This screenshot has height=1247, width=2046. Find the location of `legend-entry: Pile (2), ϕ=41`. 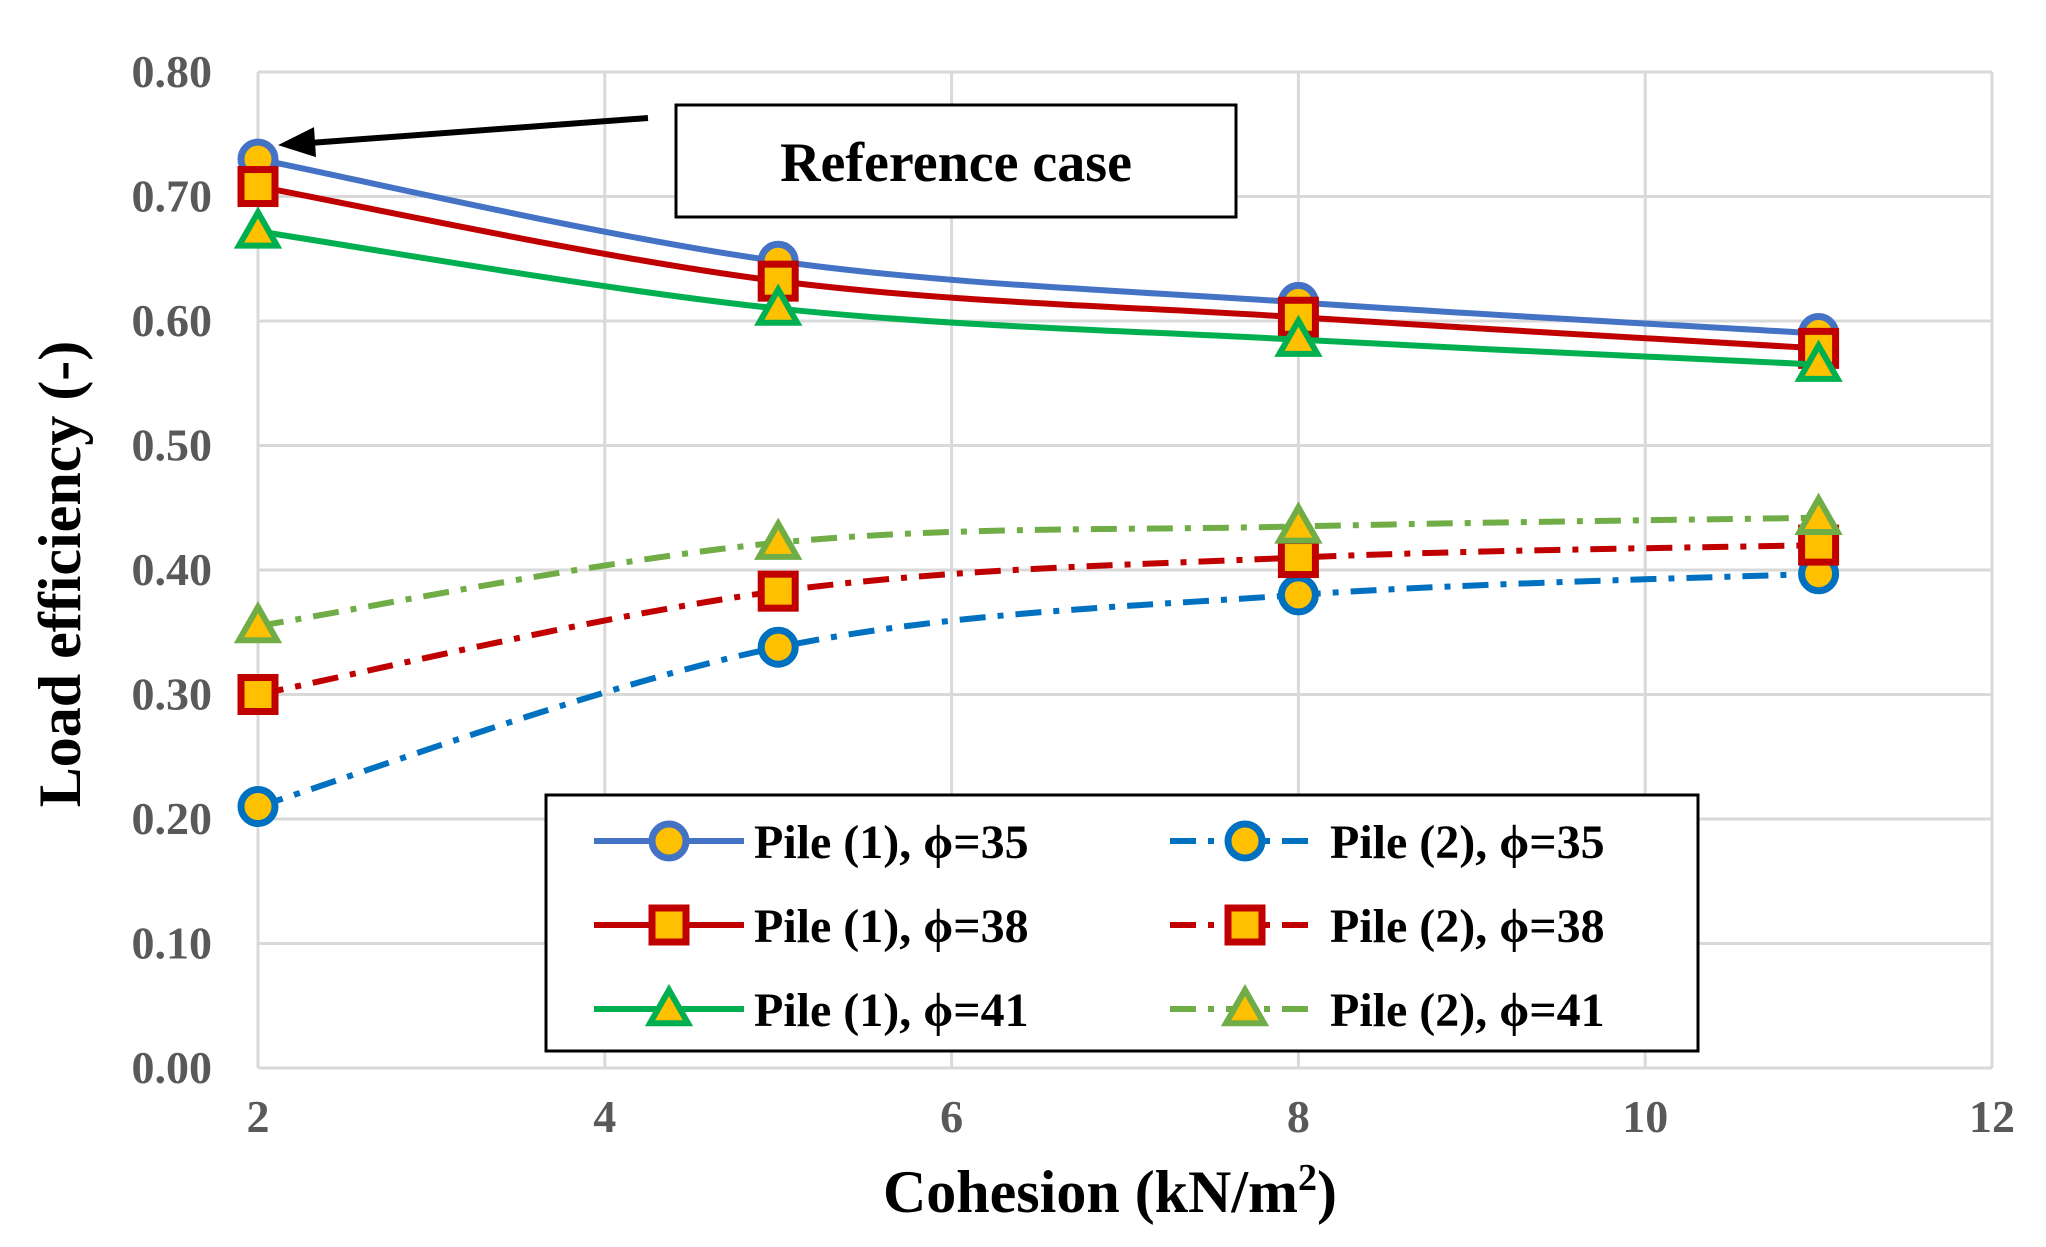

legend-entry: Pile (2), ϕ=41 is located at coordinates (1387, 1010).